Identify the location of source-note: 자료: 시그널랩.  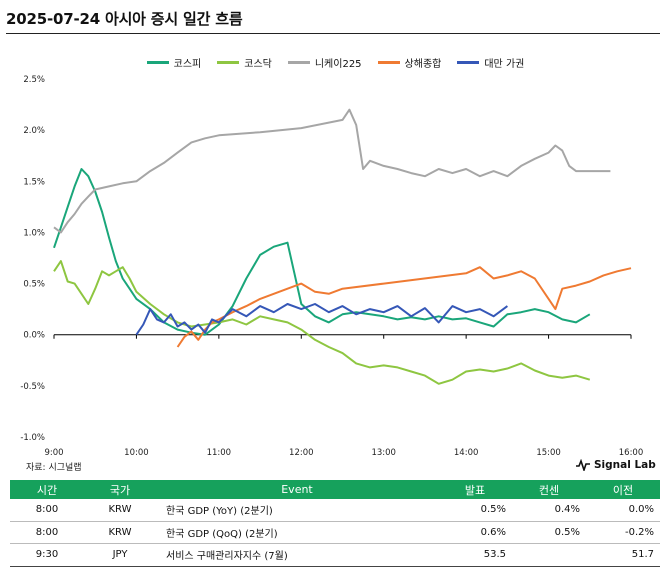
(54, 468).